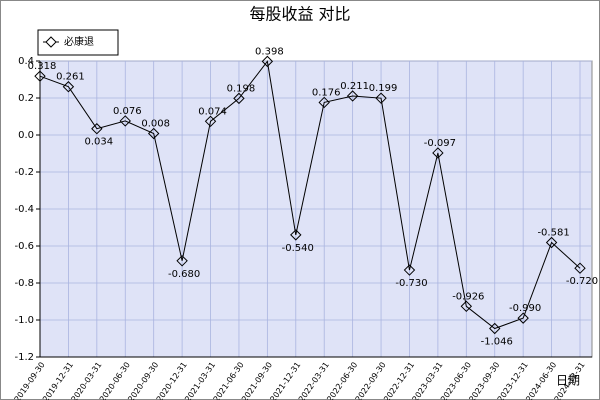  Describe the element at coordinates (468, 296) in the screenshot. I see `data-label: -0.926` at that location.